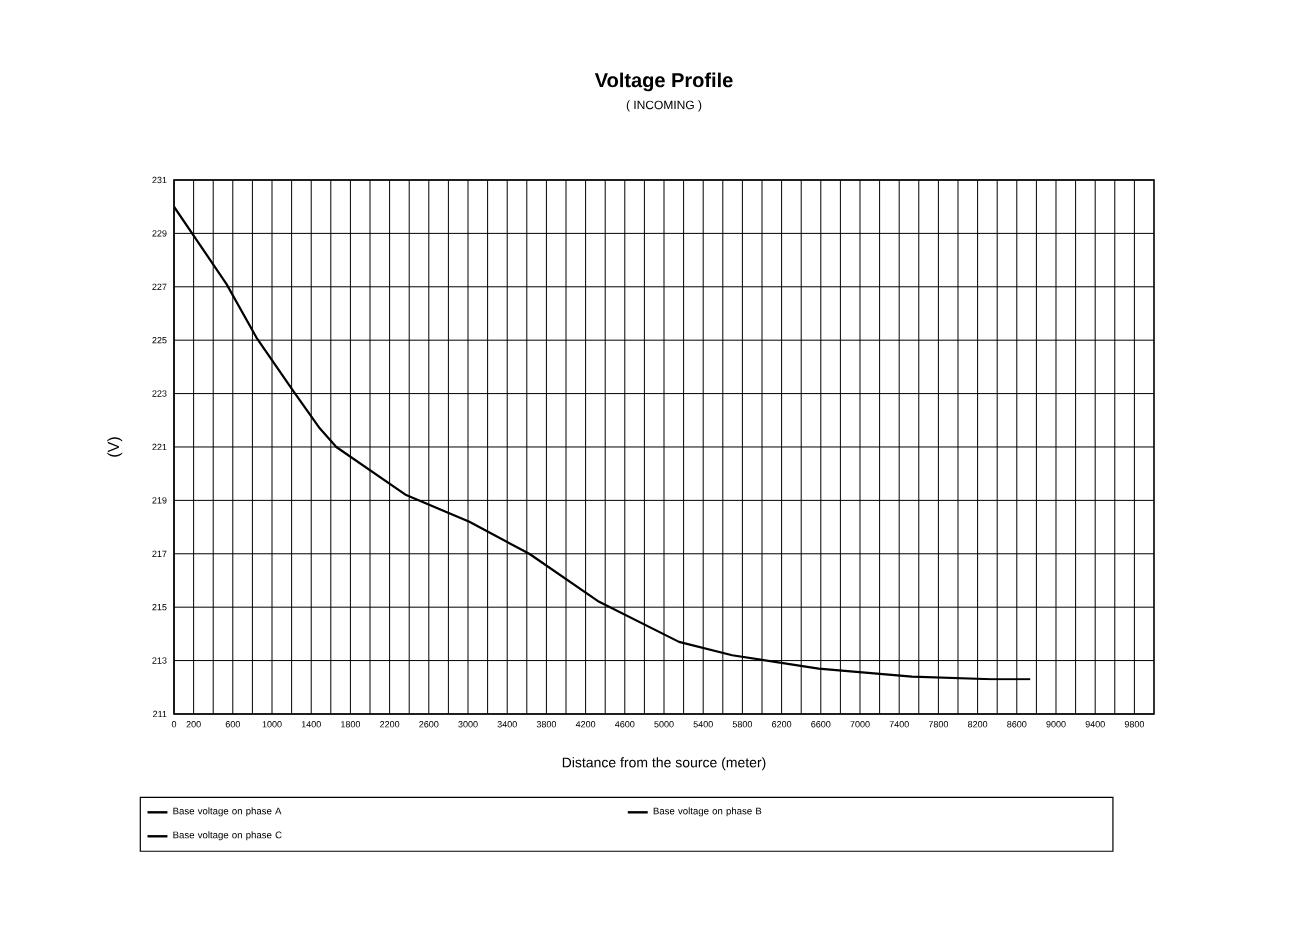  What do you see at coordinates (115, 447) in the screenshot?
I see `y-axis-title: (V)` at bounding box center [115, 447].